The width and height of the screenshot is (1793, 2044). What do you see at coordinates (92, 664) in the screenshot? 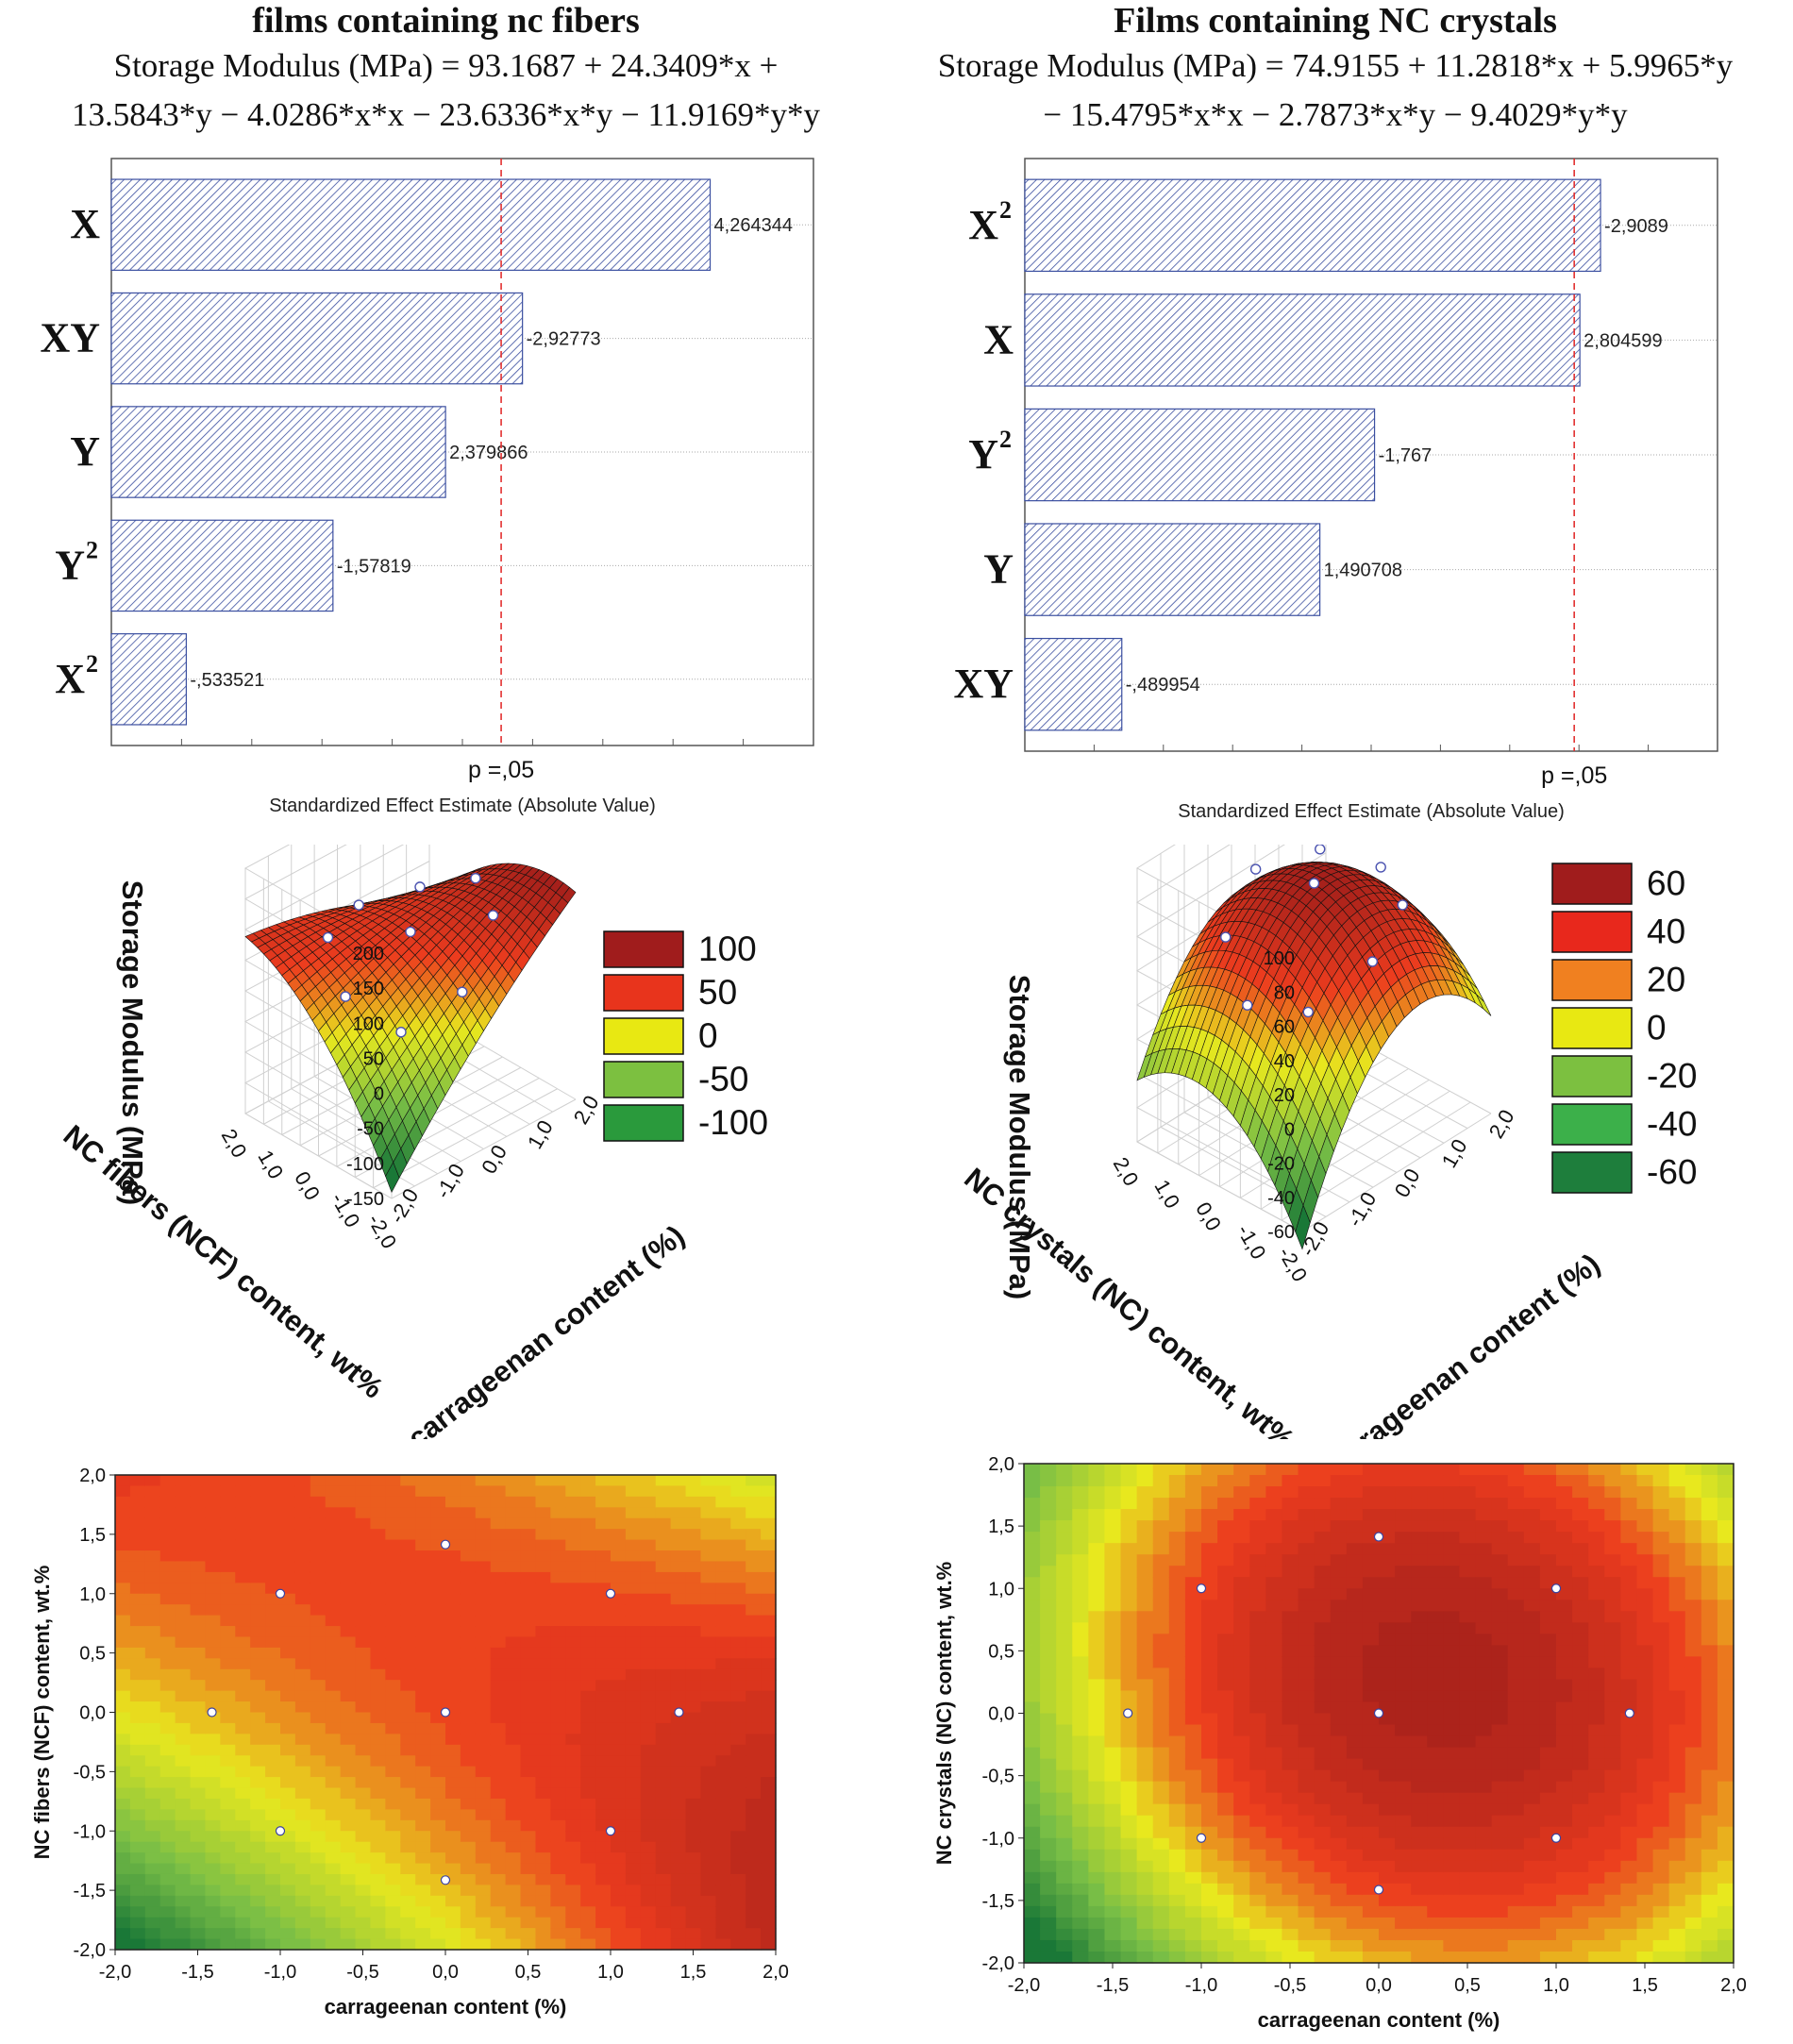
I see `category-exponent: 2` at bounding box center [92, 664].